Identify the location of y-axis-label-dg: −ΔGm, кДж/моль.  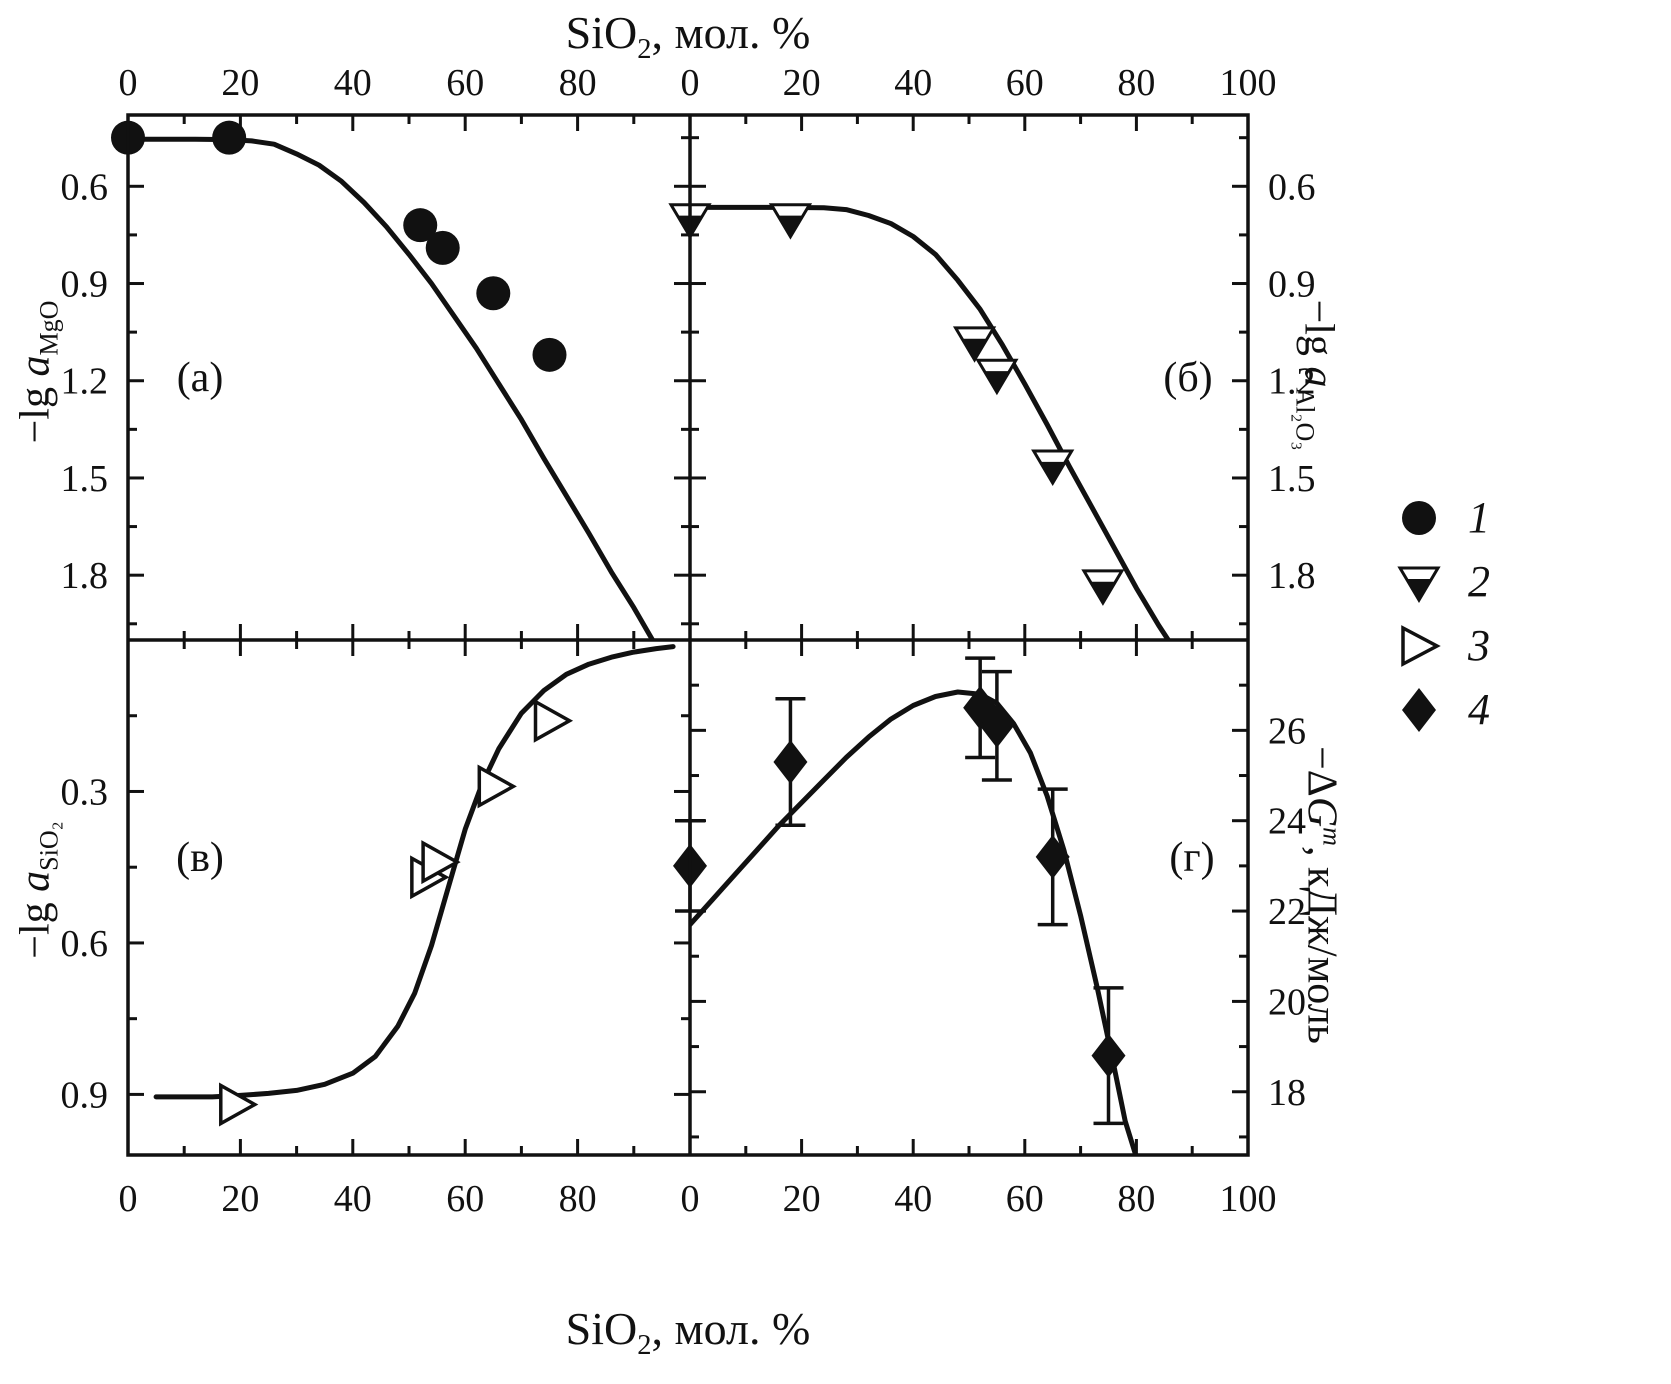
(1322, 895).